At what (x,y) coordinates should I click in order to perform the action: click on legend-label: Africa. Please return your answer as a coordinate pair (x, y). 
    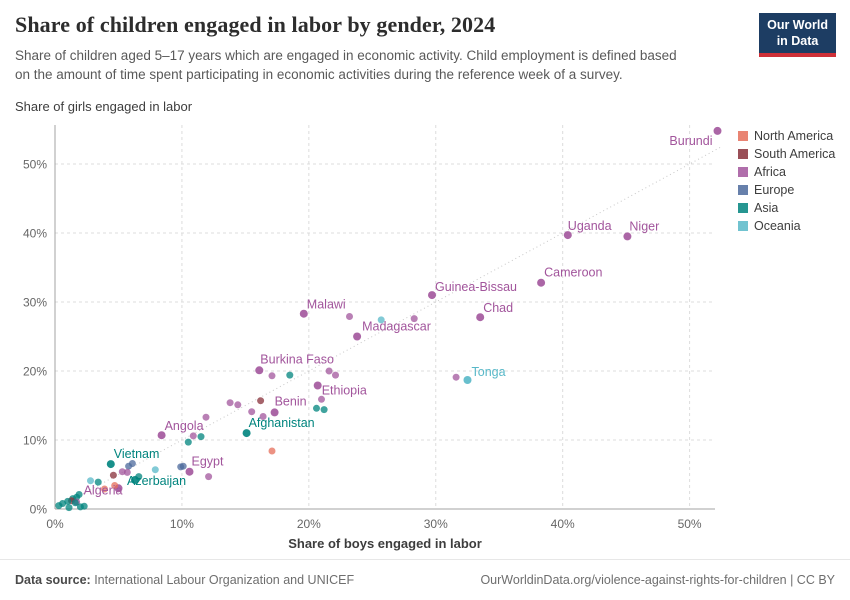
    Looking at the image, I should click on (770, 172).